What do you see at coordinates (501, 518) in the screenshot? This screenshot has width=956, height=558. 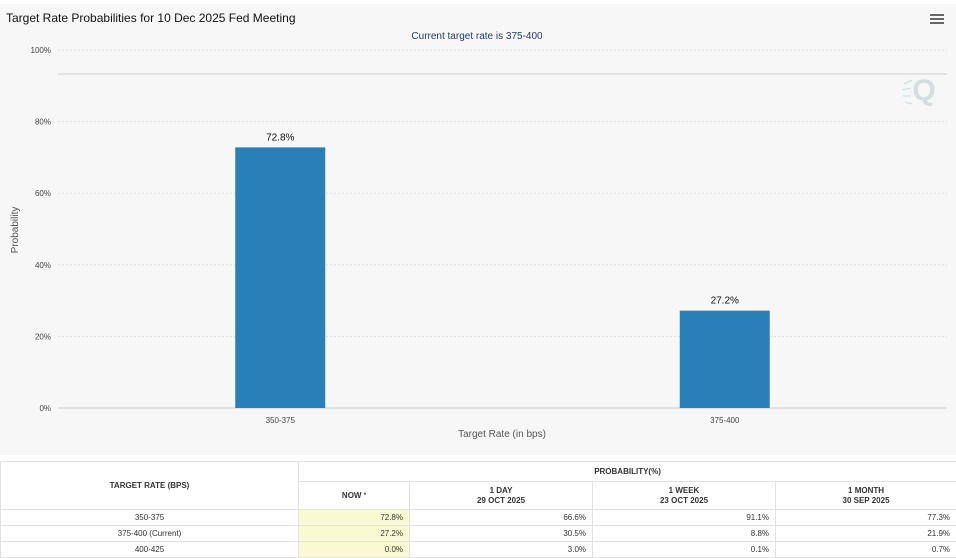 I see `day-cell: 66.6%` at bounding box center [501, 518].